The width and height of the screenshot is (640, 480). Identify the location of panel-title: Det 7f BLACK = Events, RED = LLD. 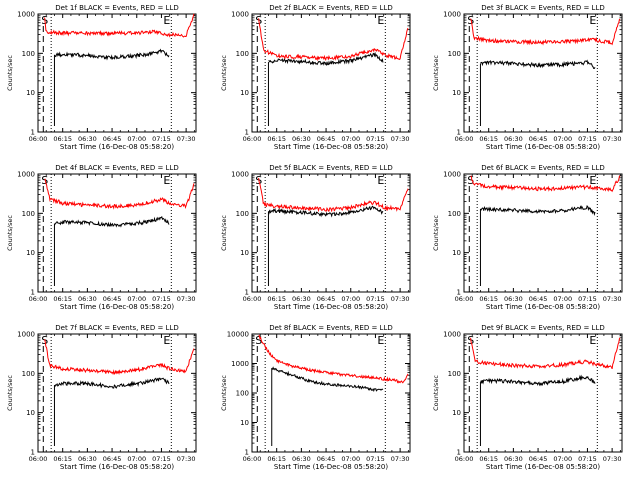
(116, 328).